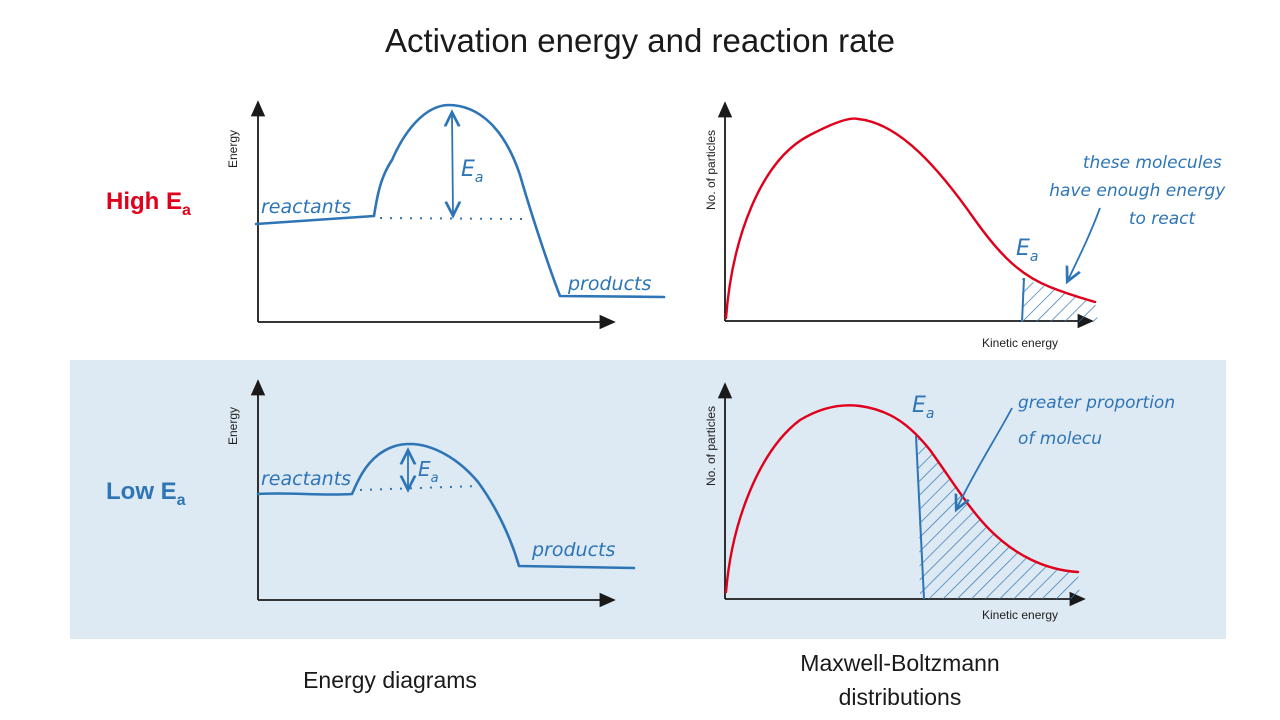 This screenshot has height=720, width=1280. I want to click on caption-energy-diagrams: Energy diagrams, so click(390, 680).